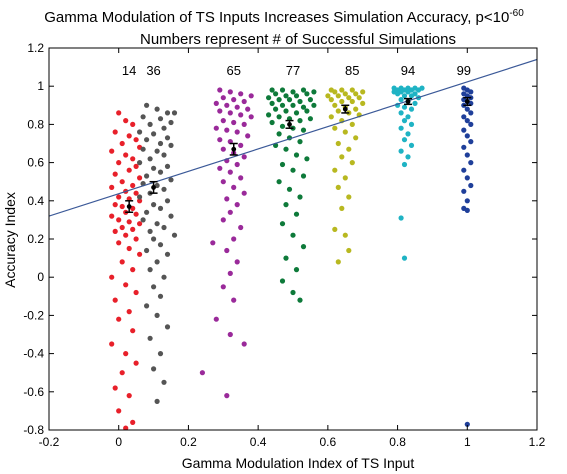 This screenshot has height=474, width=567. What do you see at coordinates (328, 442) in the screenshot?
I see `x-tick-label-4: 0.6` at bounding box center [328, 442].